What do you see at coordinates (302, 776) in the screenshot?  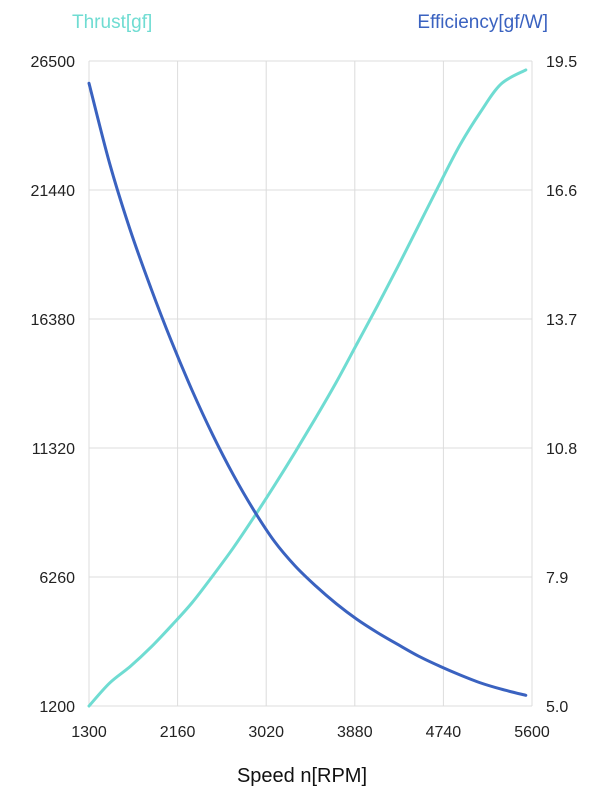 I see `x-axis-title: Speed n[RPM]` at bounding box center [302, 776].